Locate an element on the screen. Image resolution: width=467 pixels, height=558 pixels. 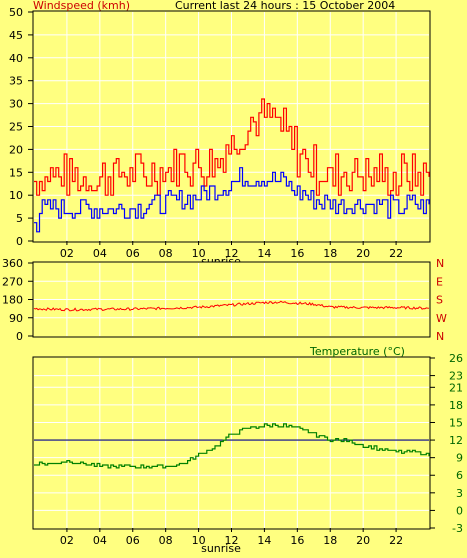
direction-y-axis: 0 90 180 270 360 is located at coordinates (17, 300).